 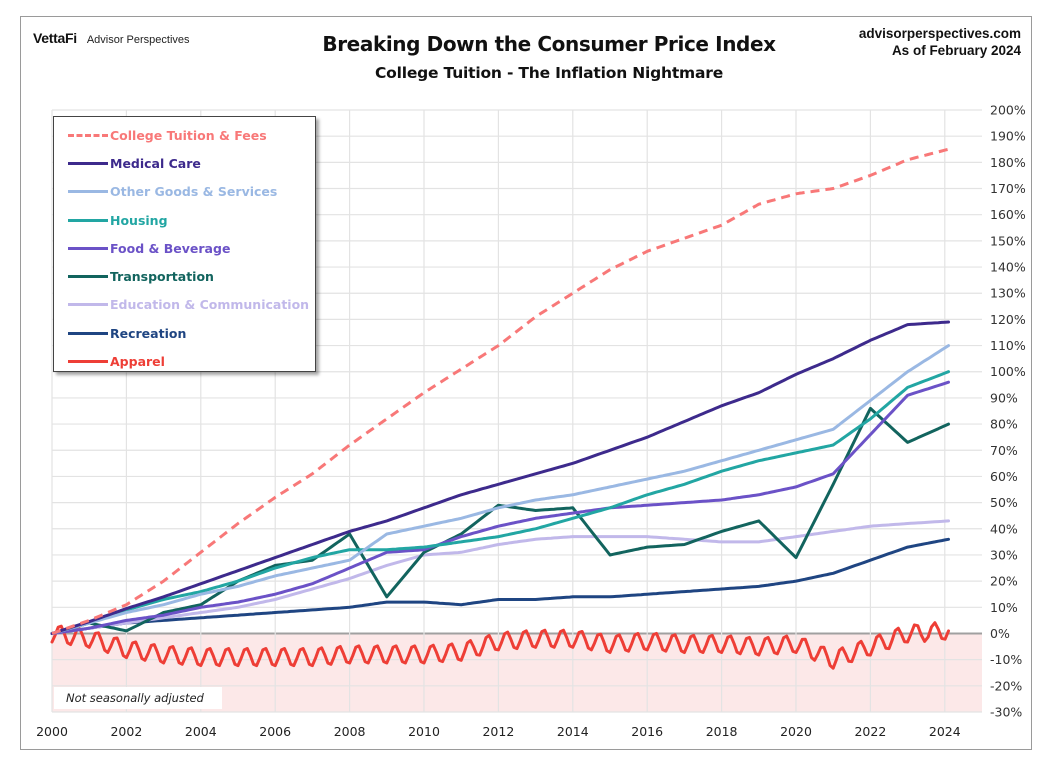 What do you see at coordinates (201, 731) in the screenshot?
I see `x-tick-label: 2004` at bounding box center [201, 731].